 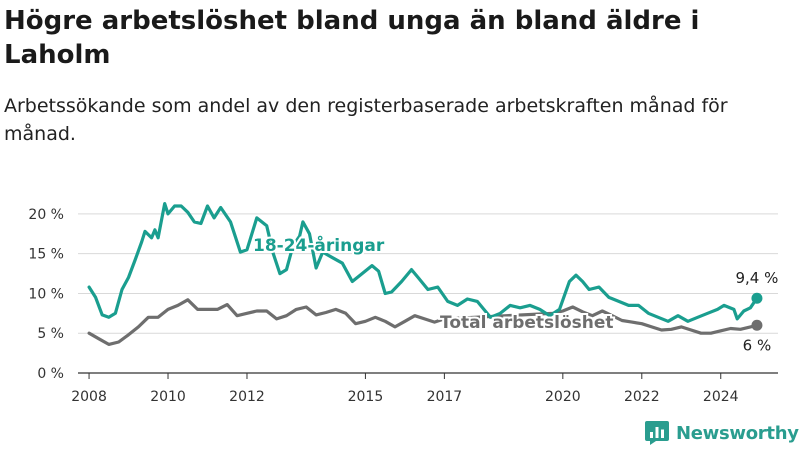 What do you see at coordinates (46, 215) in the screenshot?
I see `y-tick-label: 20 %` at bounding box center [46, 215].